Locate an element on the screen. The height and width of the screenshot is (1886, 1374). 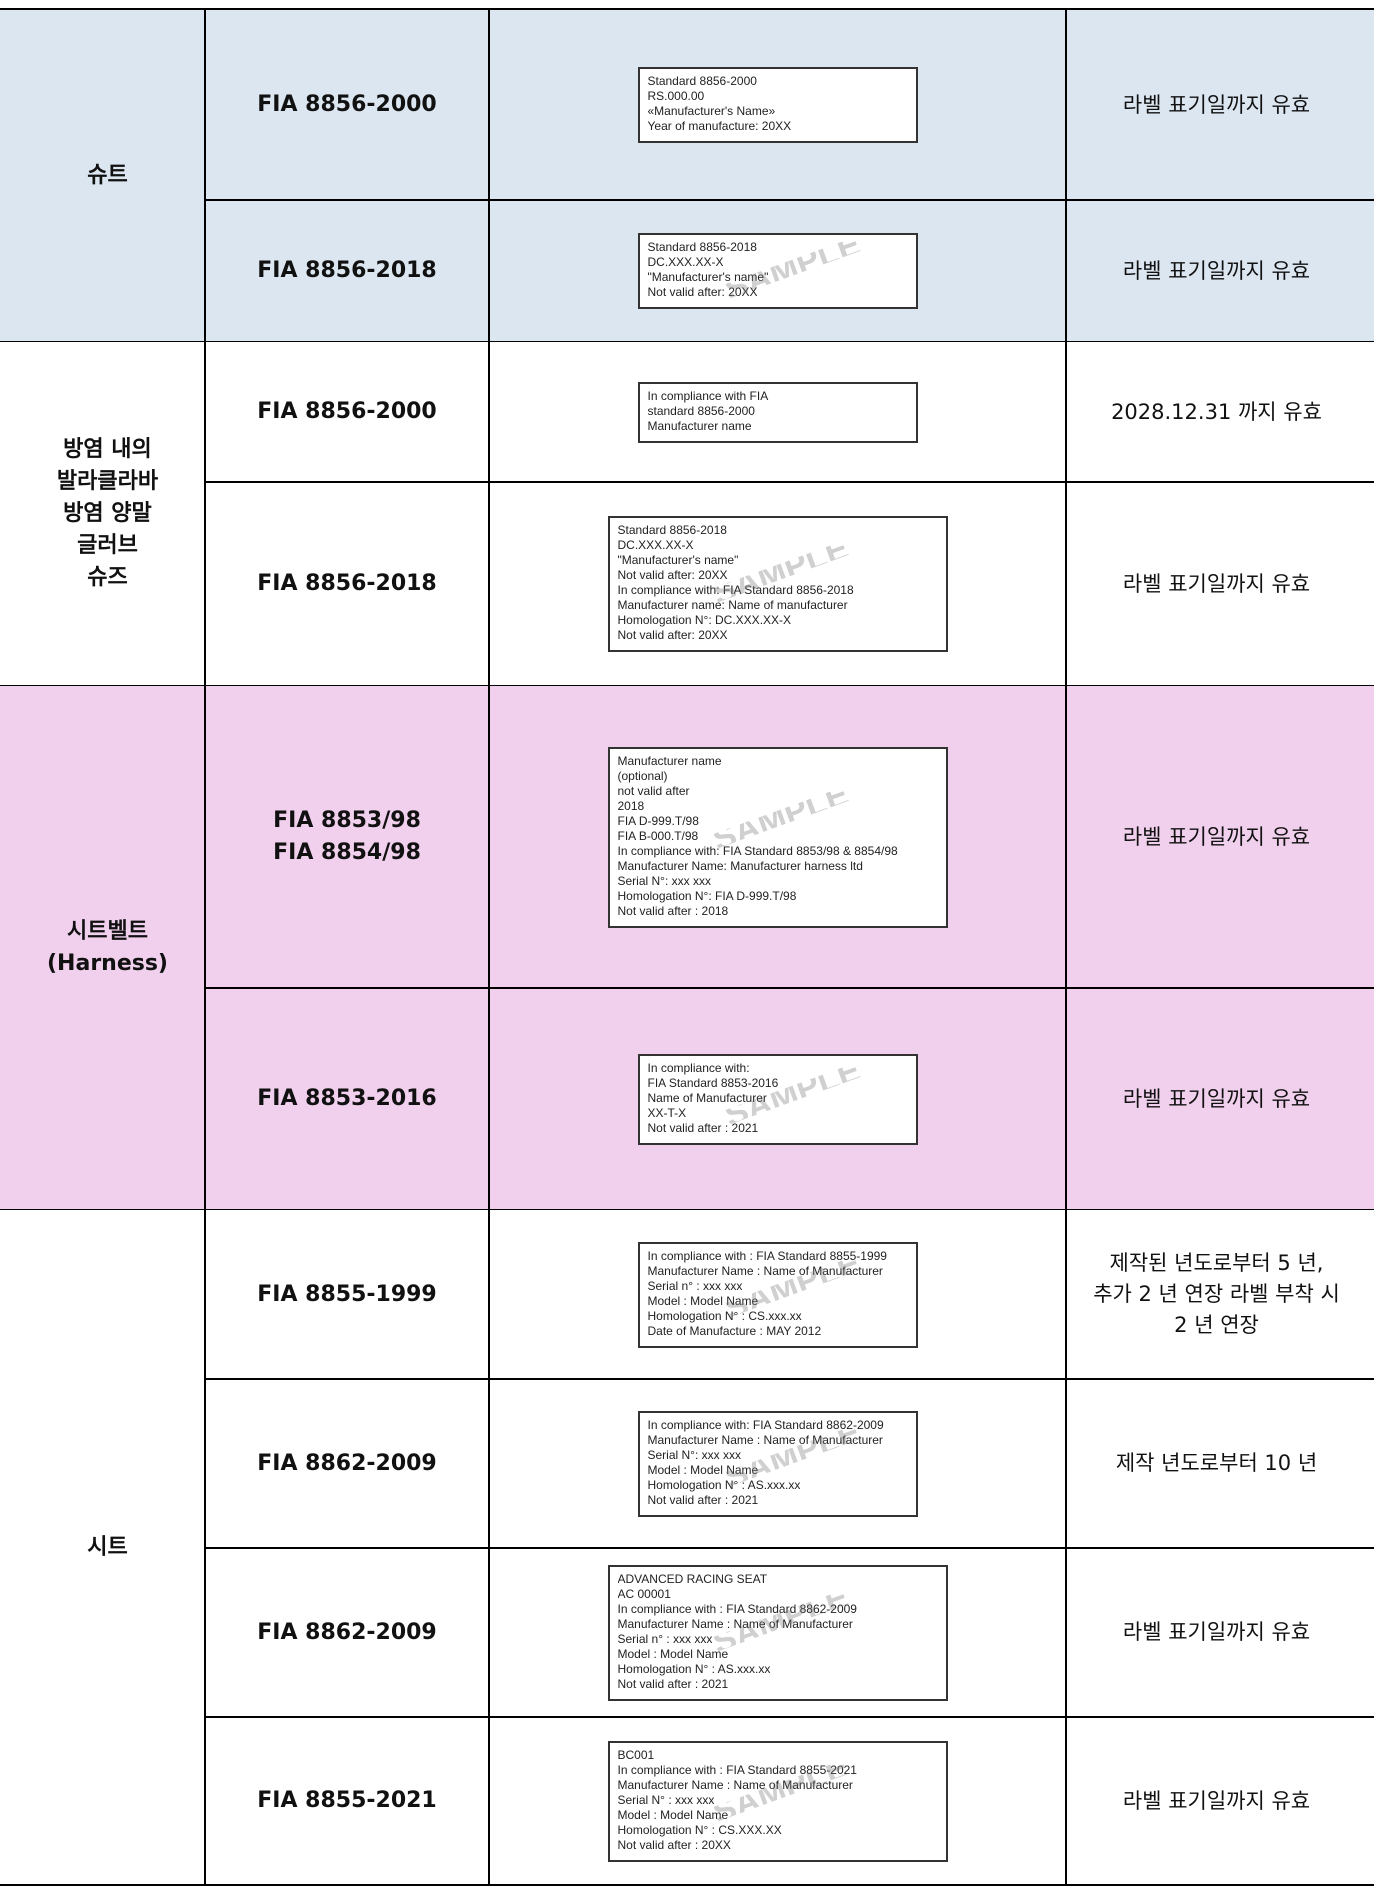
label-text: Not valid after : 2018 is located at coordinates (673, 910).